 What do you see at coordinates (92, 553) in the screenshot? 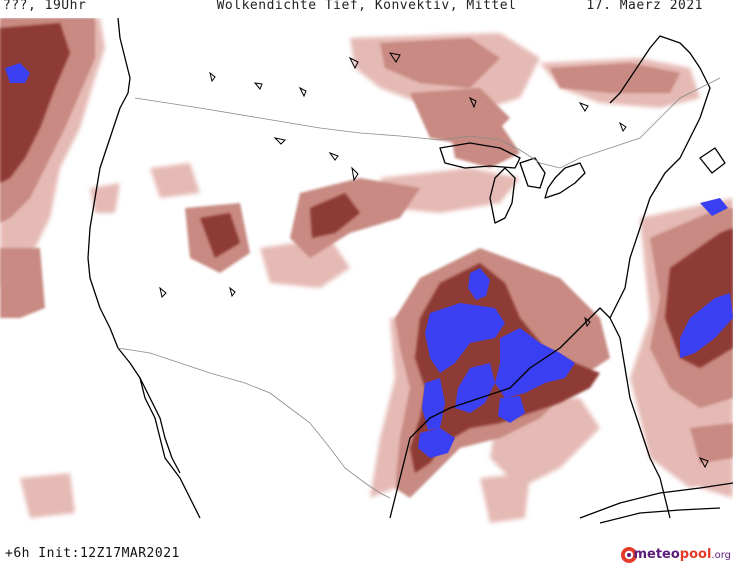
I see `run-info: +6h Init:12Z17MAR2021` at bounding box center [92, 553].